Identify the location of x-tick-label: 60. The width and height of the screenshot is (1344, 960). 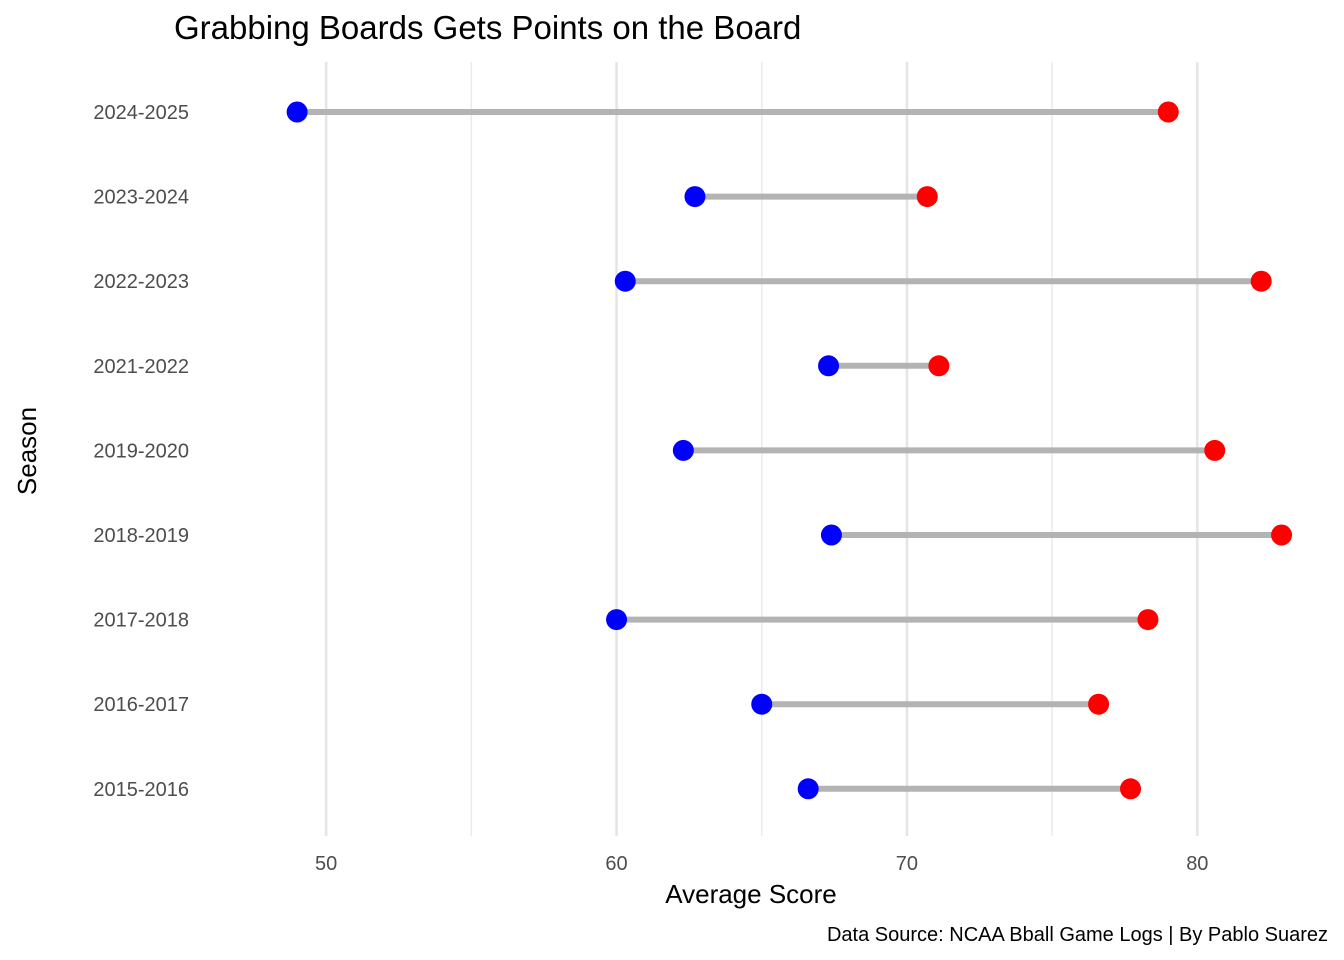
(616, 864).